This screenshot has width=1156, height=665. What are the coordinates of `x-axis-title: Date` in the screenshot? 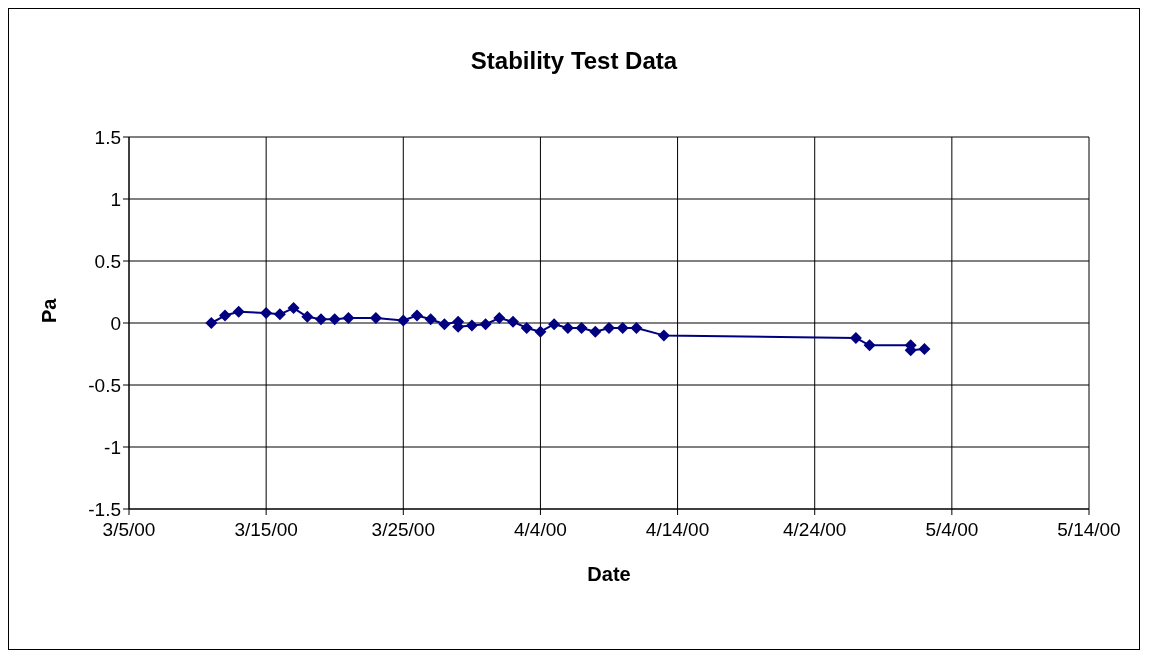 It's located at (609, 574).